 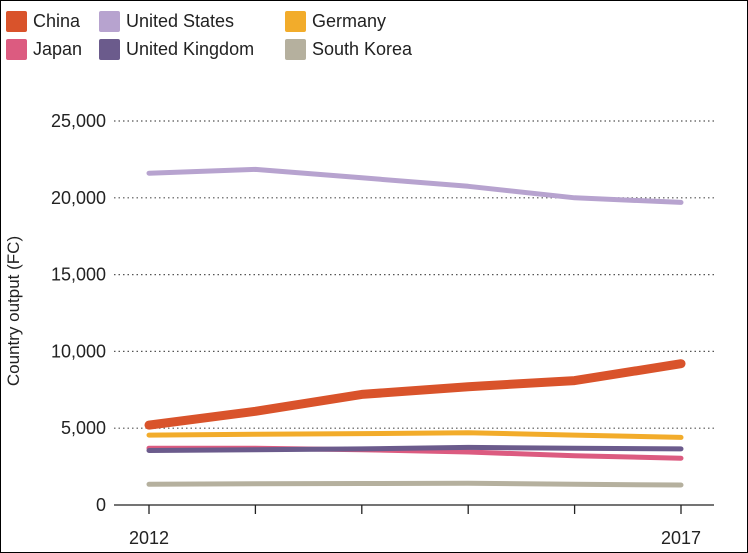 What do you see at coordinates (101, 505) in the screenshot?
I see `y-tick-label: 0` at bounding box center [101, 505].